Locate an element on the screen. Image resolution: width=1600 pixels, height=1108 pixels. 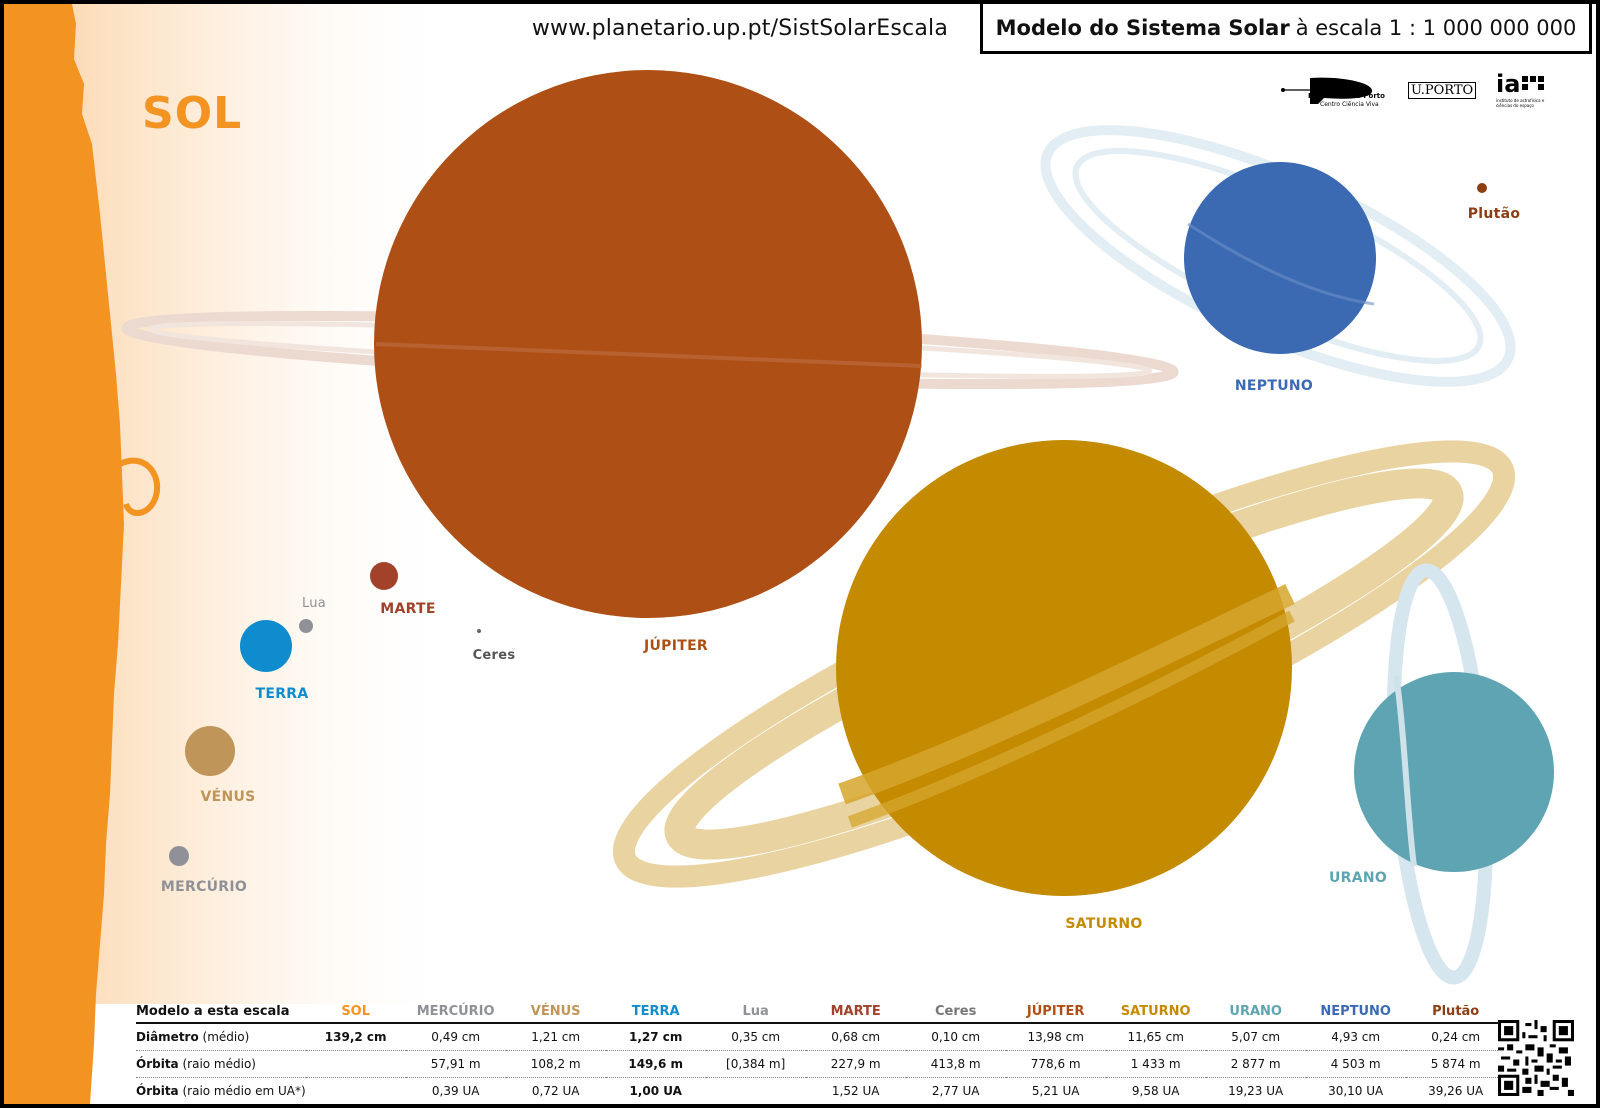
uporto-logo: U.PORTO is located at coordinates (1442, 90).